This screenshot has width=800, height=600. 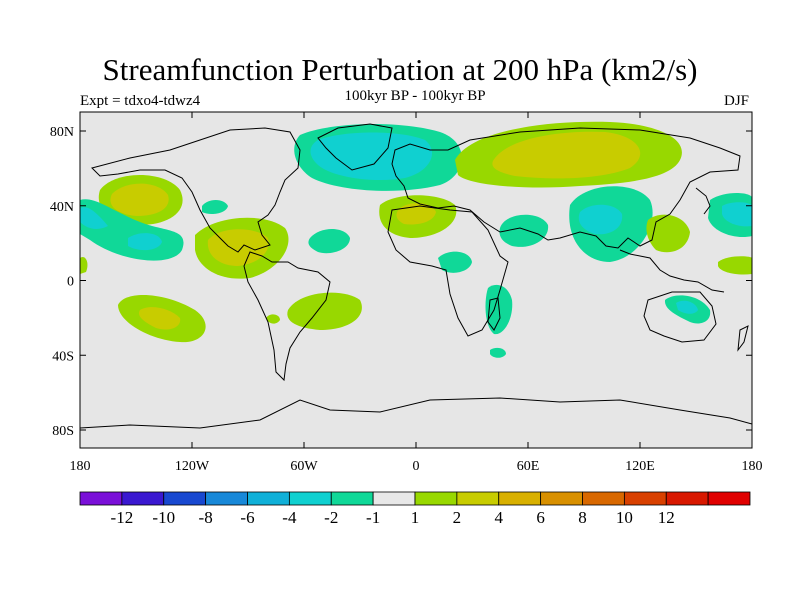 What do you see at coordinates (247, 517) in the screenshot?
I see `colorbar-label: -6` at bounding box center [247, 517].